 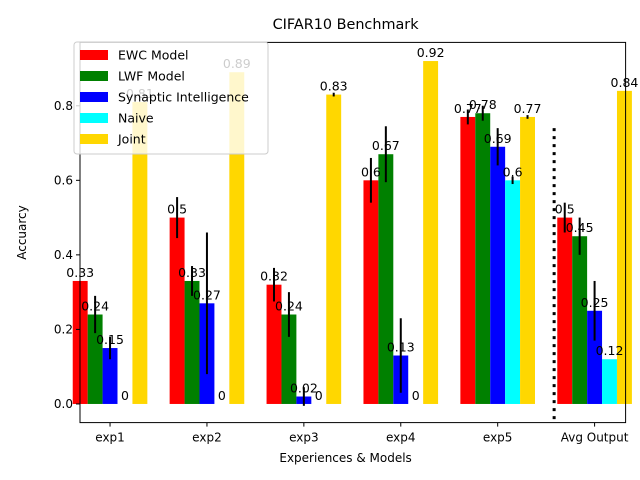 I want to click on data-label: 0.83, so click(x=334, y=86).